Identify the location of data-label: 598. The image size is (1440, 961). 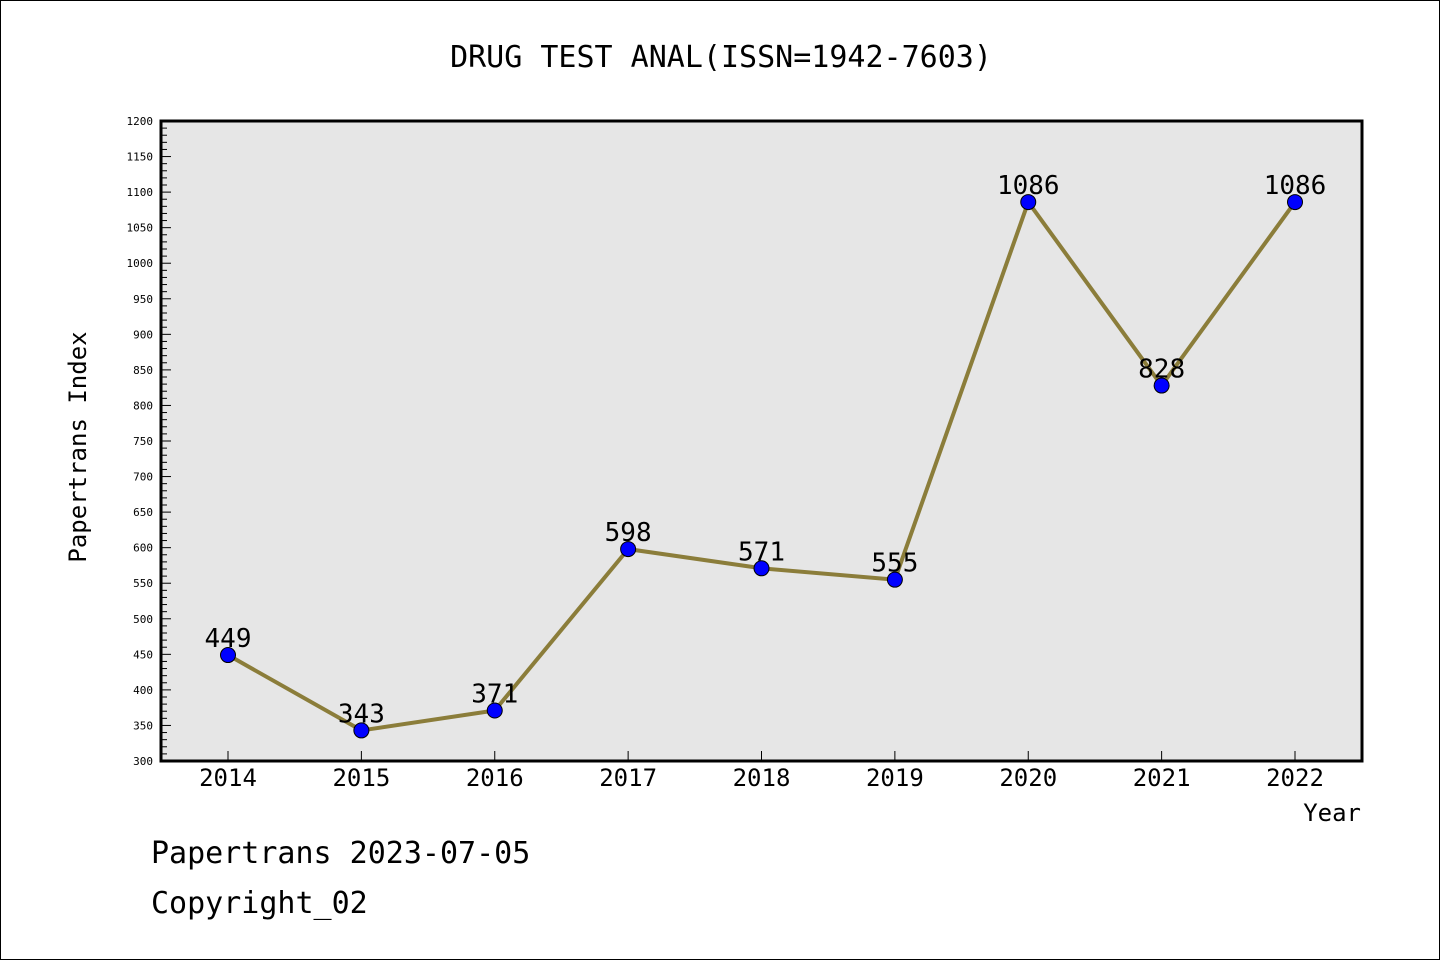
(628, 533).